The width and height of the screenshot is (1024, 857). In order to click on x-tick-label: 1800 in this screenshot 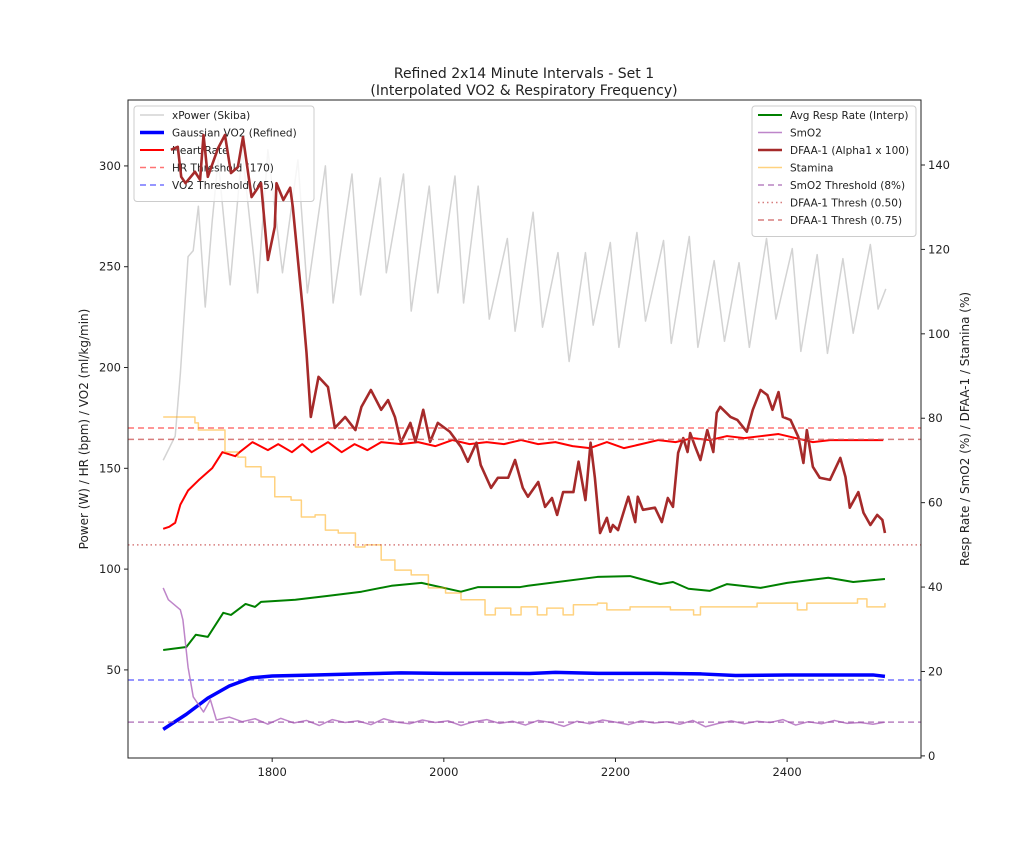, I will do `click(272, 772)`.